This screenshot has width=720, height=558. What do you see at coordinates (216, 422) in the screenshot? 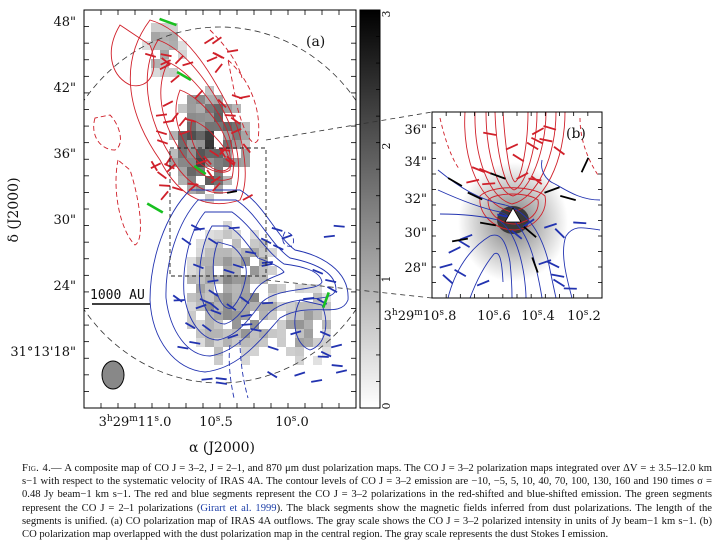
I see `ra-tick-label: 10s.5` at bounding box center [216, 422].